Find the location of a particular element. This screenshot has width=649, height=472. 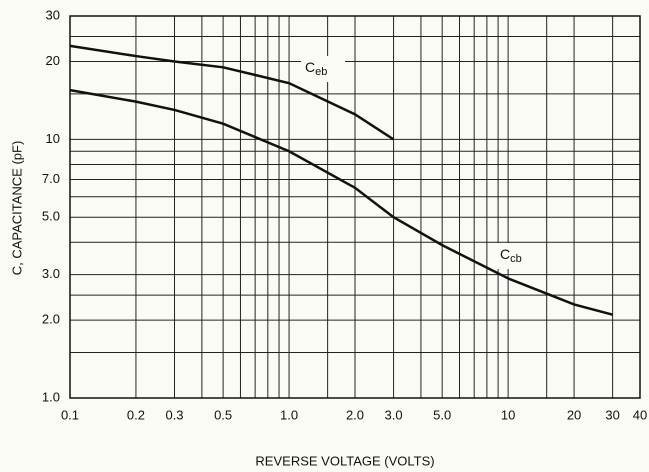

y-tick-label: 30 is located at coordinates (53, 14).